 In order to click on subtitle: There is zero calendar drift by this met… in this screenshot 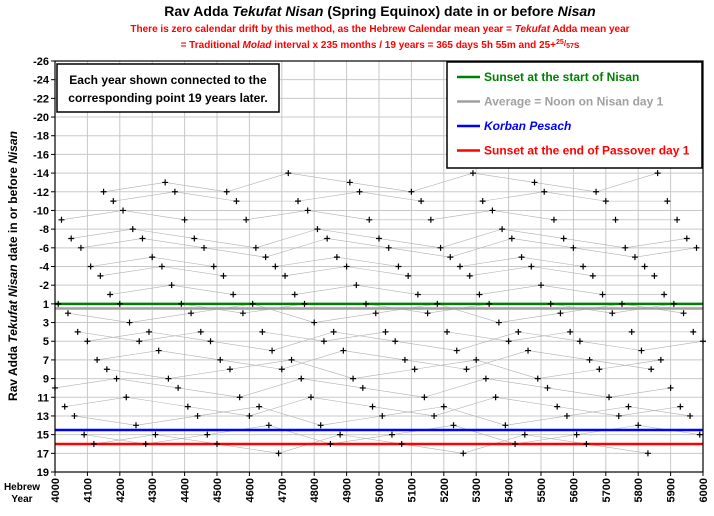, I will do `click(379, 29)`.